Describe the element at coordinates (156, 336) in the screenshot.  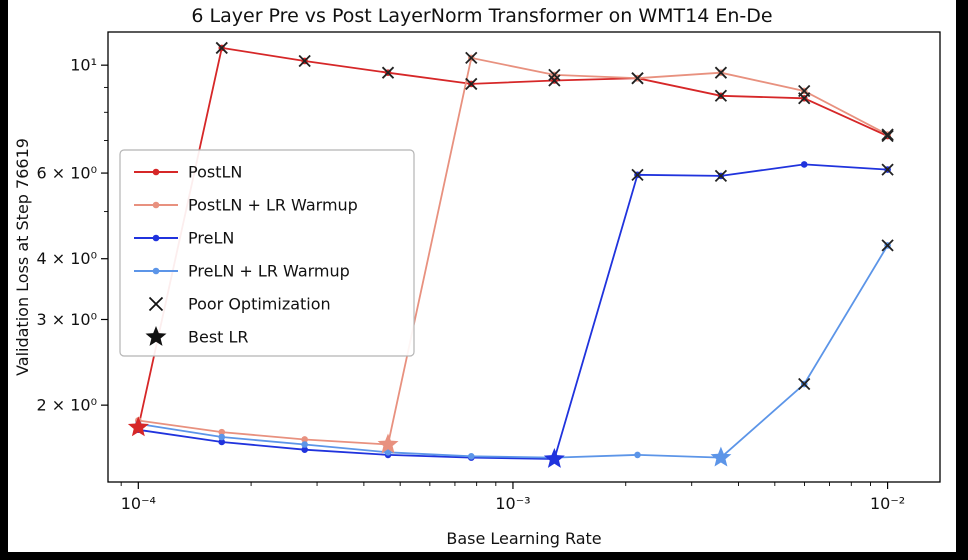
I see `best-lr-legend-star-icon` at that location.